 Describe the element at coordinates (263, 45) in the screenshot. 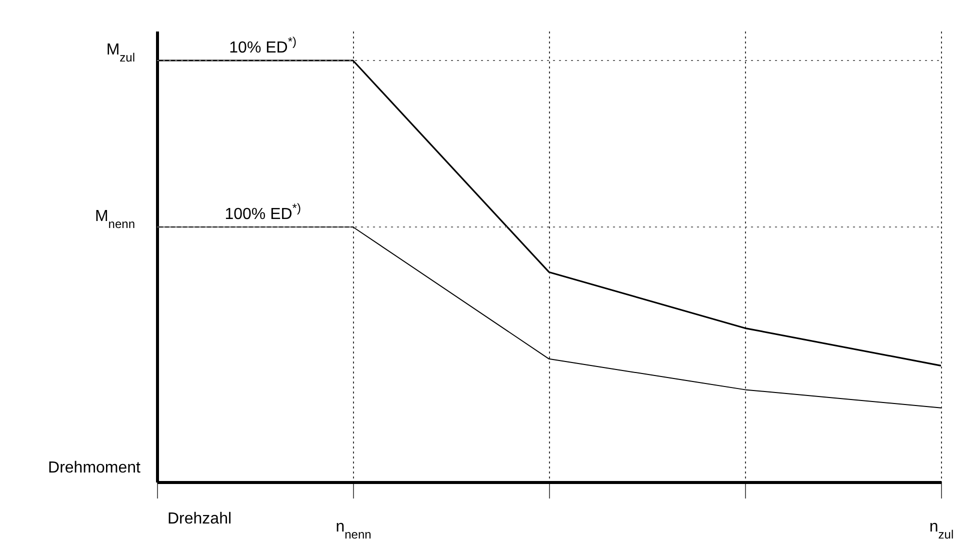

I see `annotation: 10% ED$^{*)}$` at that location.